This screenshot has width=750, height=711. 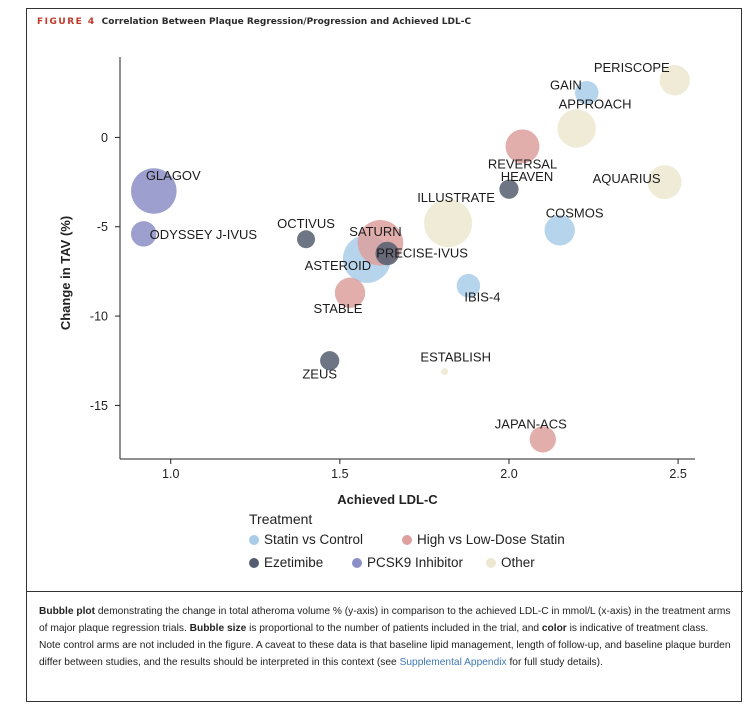 I want to click on supplemental-appendix-link: Supplemental Appendix, so click(x=453, y=662).